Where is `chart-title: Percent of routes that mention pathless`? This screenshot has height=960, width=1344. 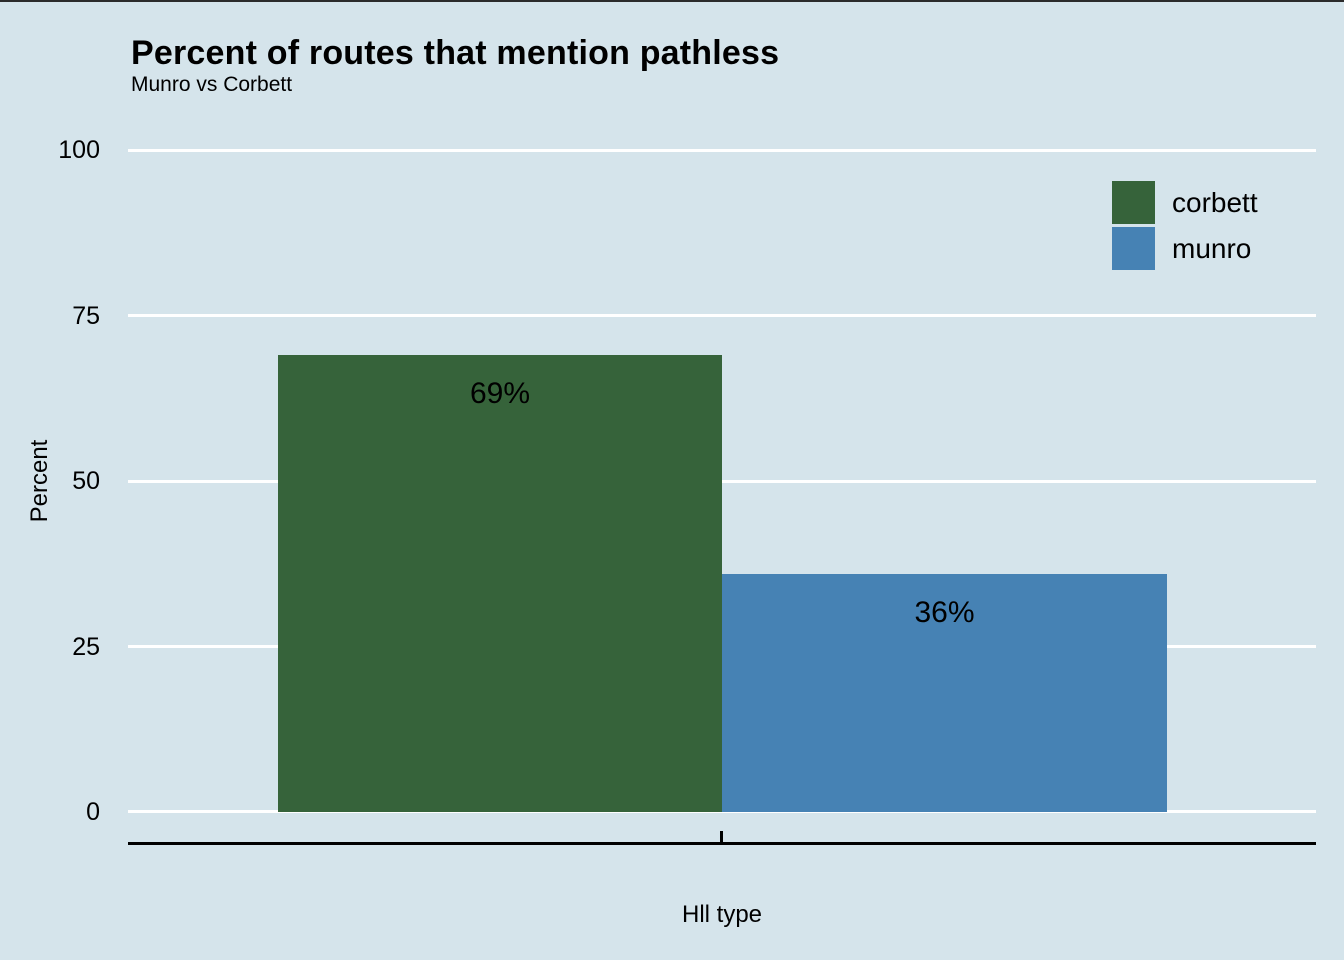 chart-title: Percent of routes that mention pathless is located at coordinates (455, 53).